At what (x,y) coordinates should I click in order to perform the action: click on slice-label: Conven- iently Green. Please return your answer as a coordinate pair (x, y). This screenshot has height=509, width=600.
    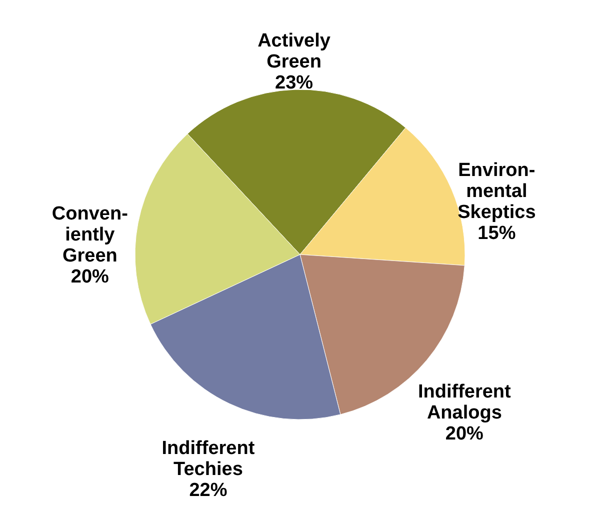
    Looking at the image, I should click on (90, 235).